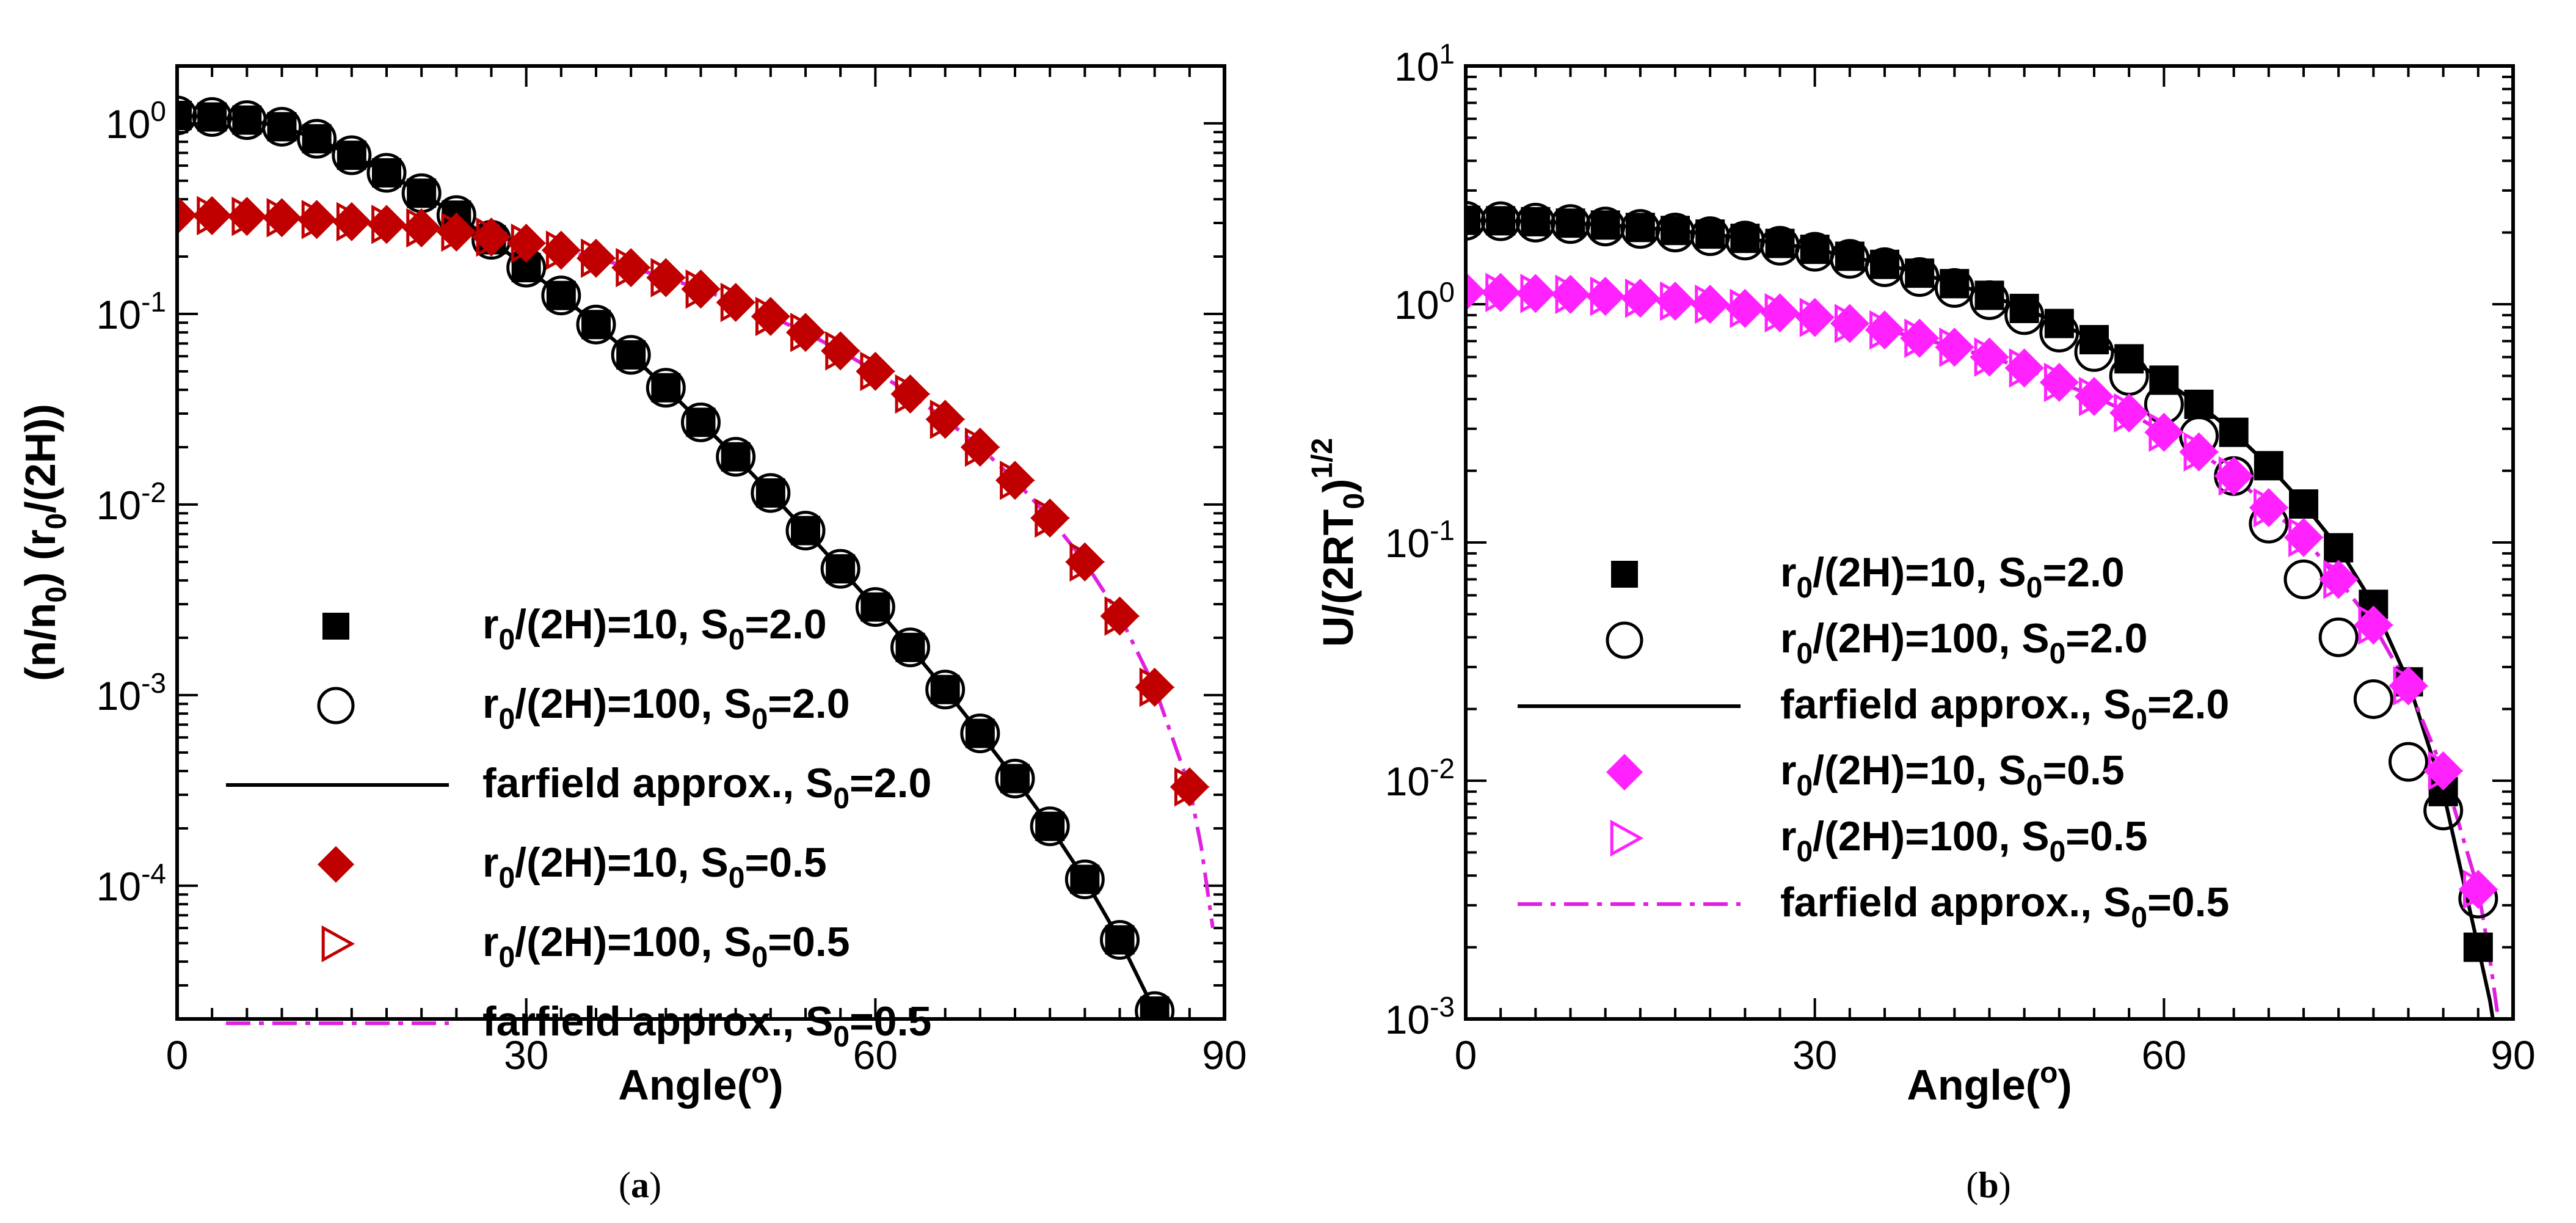 This screenshot has width=2576, height=1223. What do you see at coordinates (1814, 1055) in the screenshot?
I see `x-tick-label: 30` at bounding box center [1814, 1055].